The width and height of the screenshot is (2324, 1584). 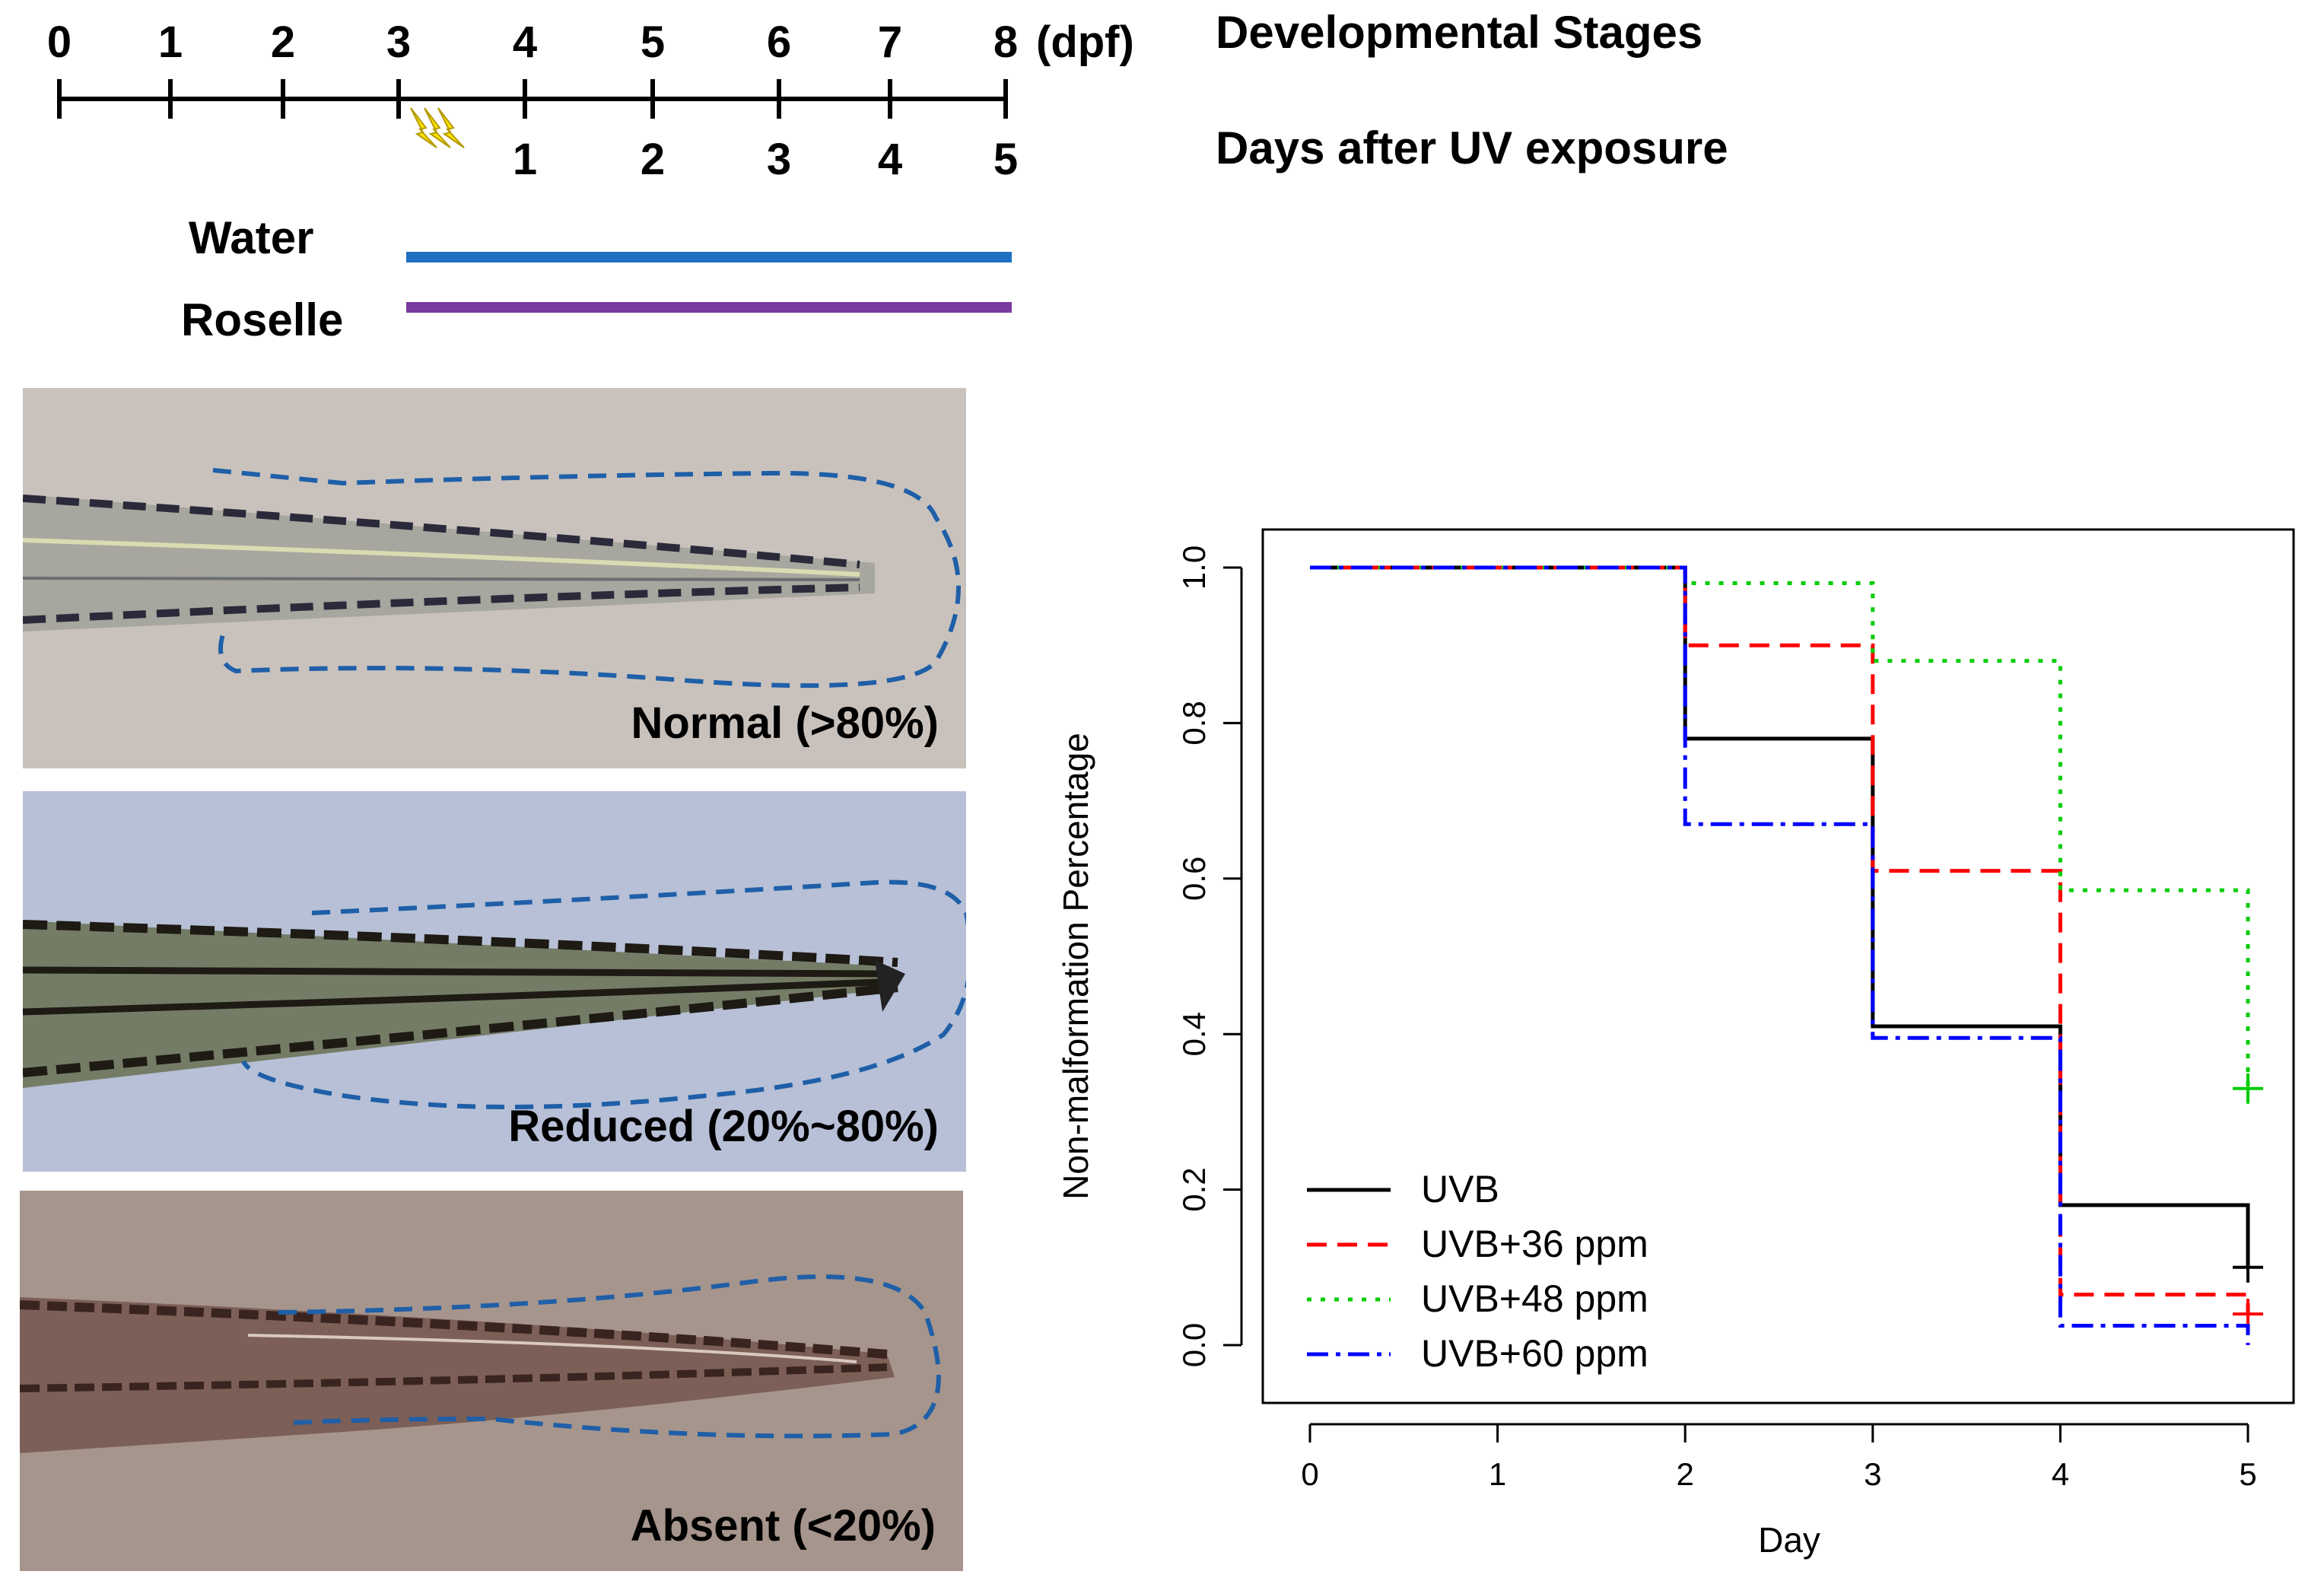 I want to click on fin-image-absent, so click(x=492, y=1381).